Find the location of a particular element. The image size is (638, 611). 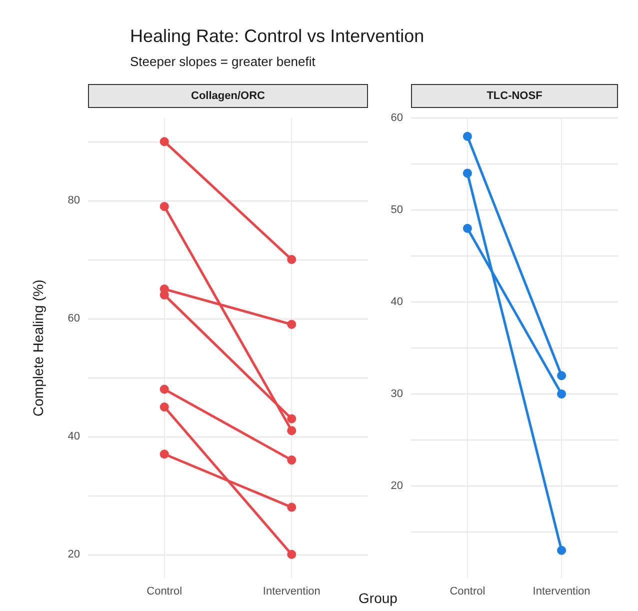

y-tick-label: 30 is located at coordinates (396, 394).